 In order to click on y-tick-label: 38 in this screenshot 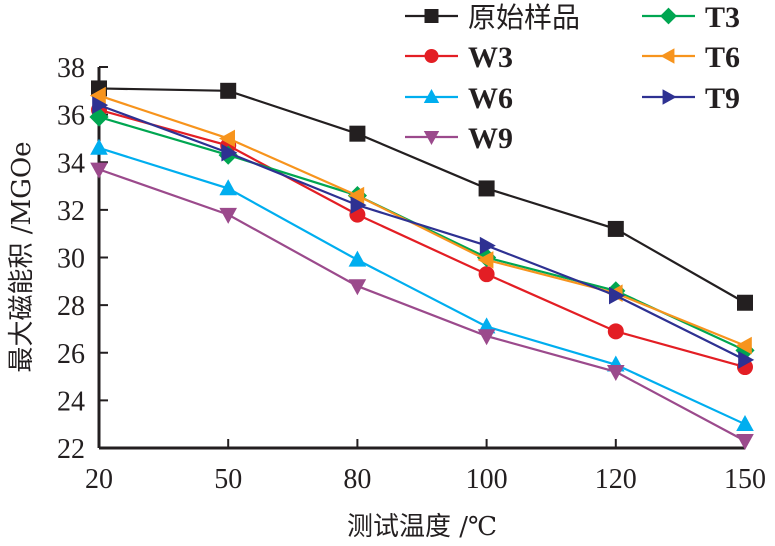, I will do `click(71, 68)`.